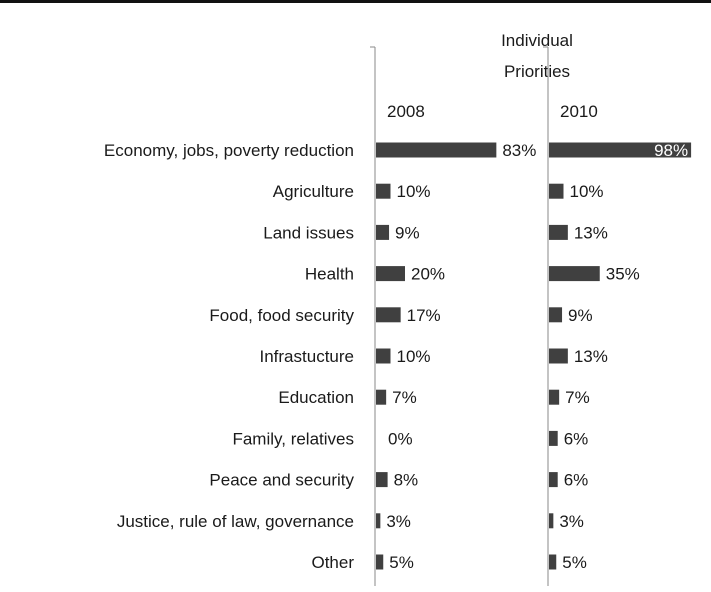 The image size is (711, 592). I want to click on category-label: Infrastucture, so click(307, 356).